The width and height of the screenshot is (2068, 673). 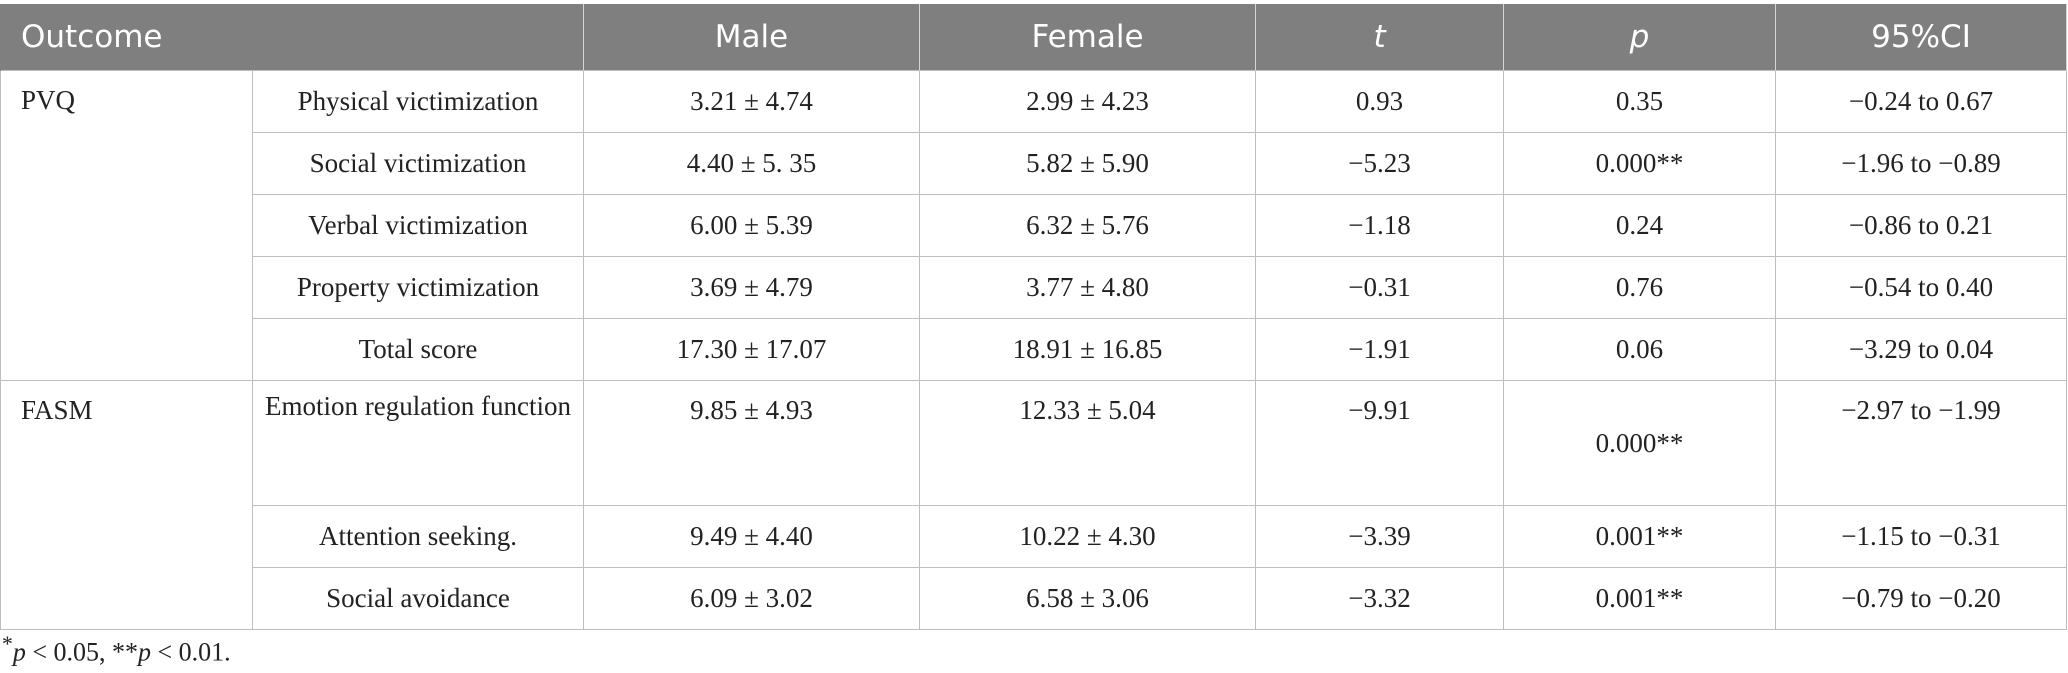 What do you see at coordinates (19, 652) in the screenshot?
I see `footnote-p-symbol-1: p` at bounding box center [19, 652].